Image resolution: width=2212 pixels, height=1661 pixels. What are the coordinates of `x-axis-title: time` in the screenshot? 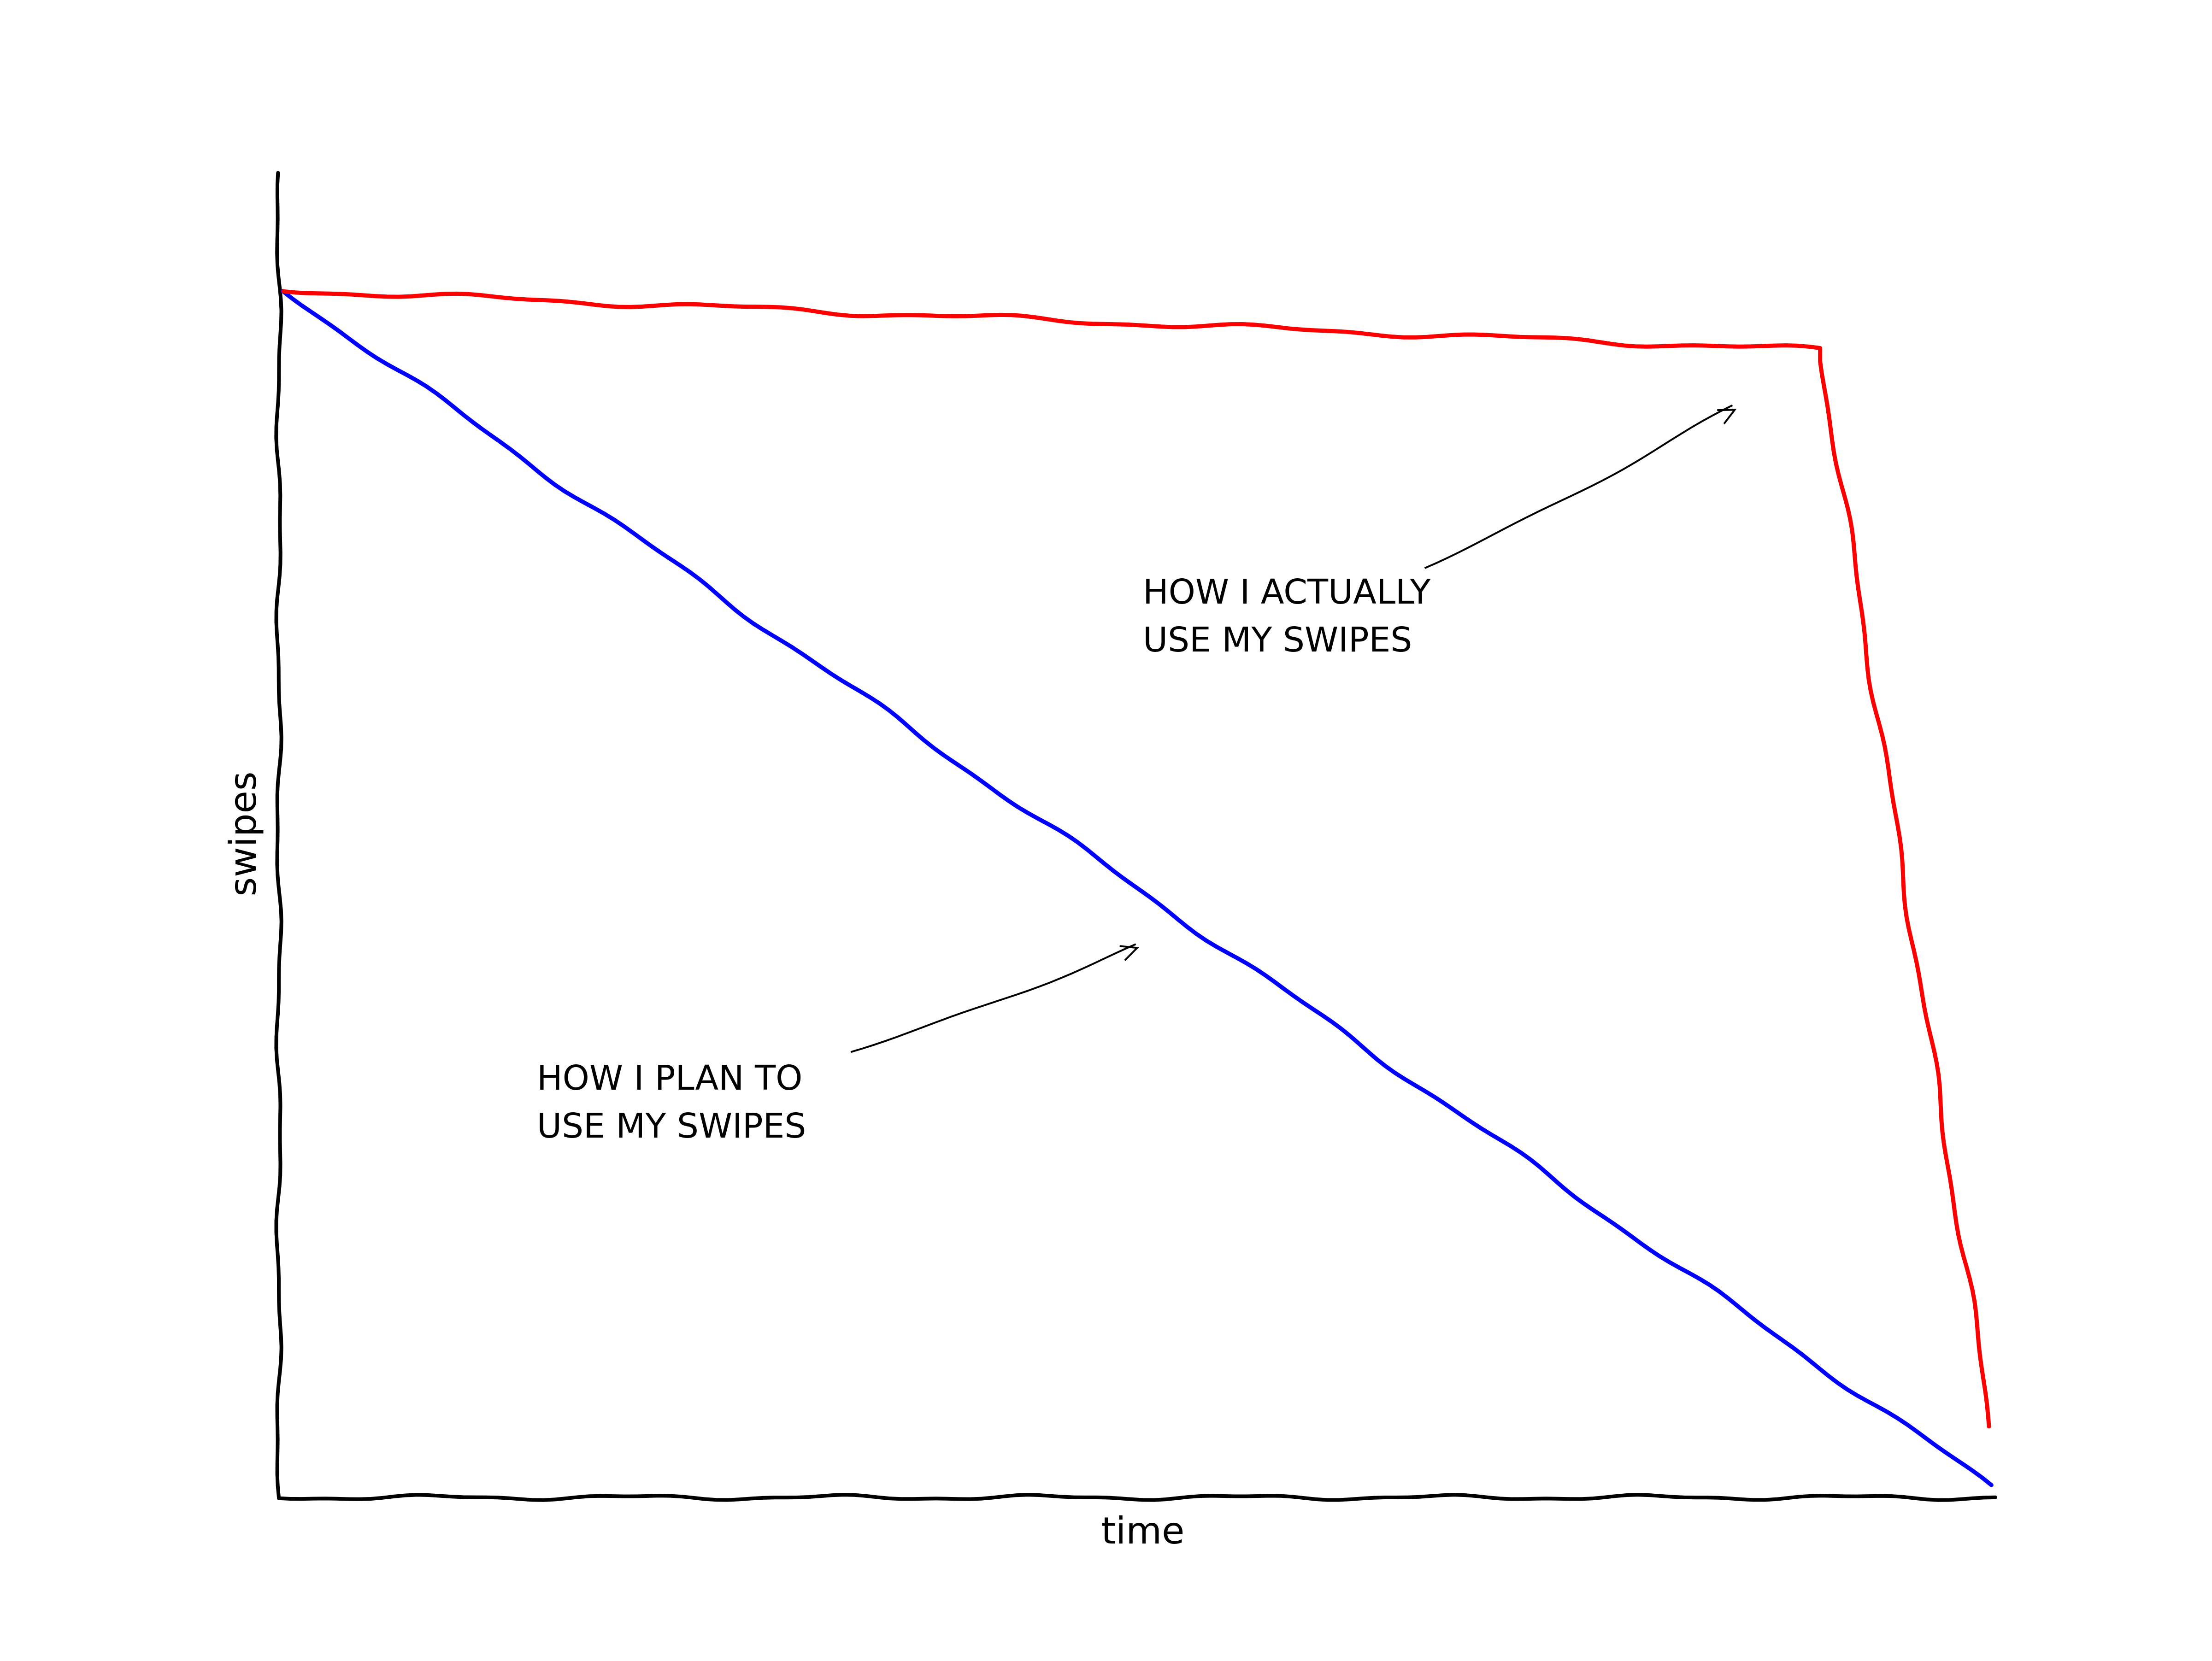 It's located at (1143, 1530).